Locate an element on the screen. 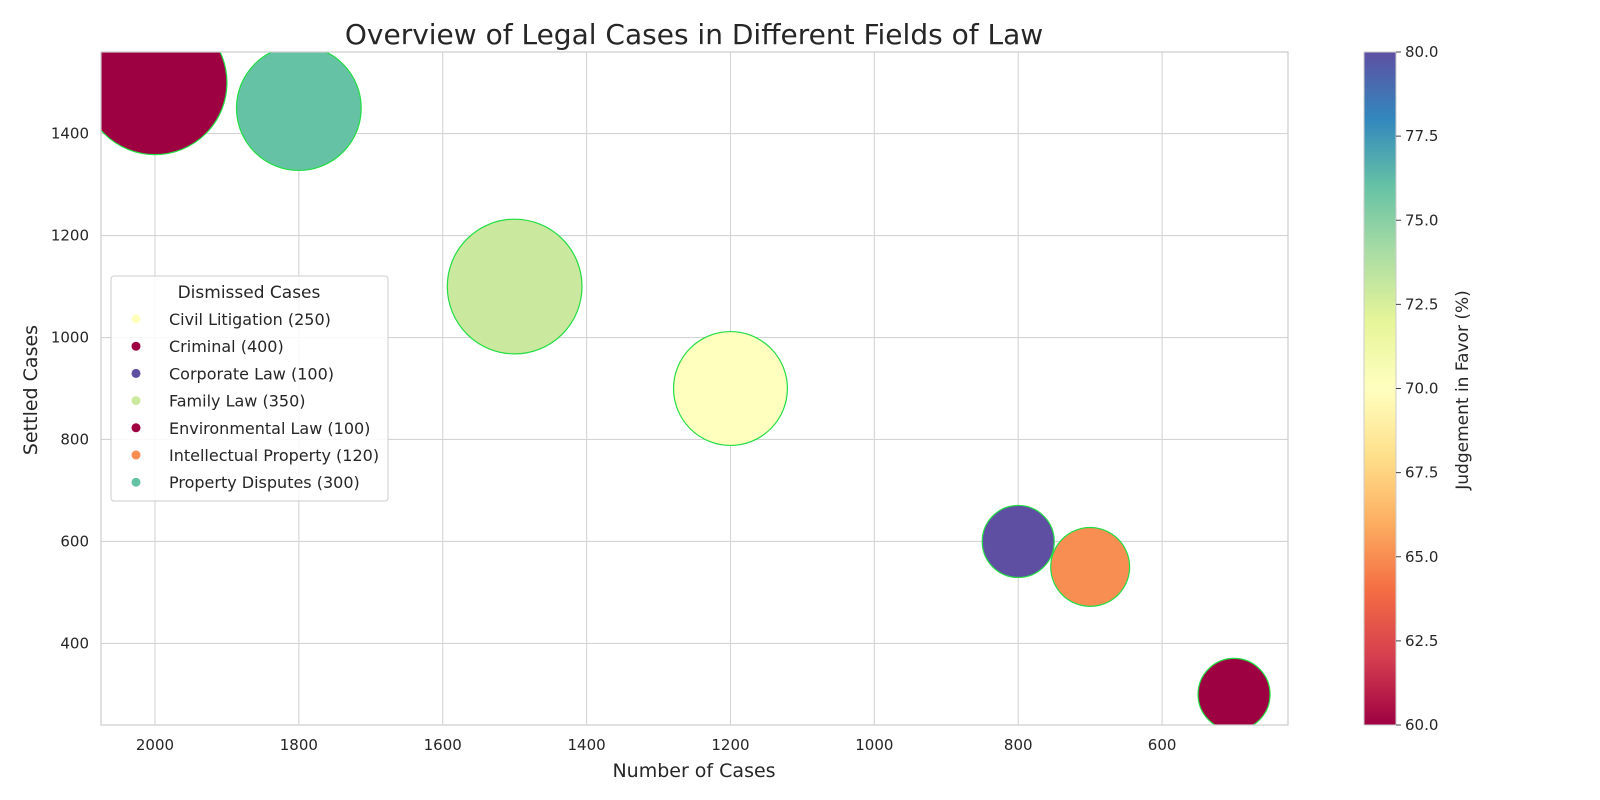 The height and width of the screenshot is (800, 1600). colorbar-tick-label: 62.5 is located at coordinates (1421, 641).